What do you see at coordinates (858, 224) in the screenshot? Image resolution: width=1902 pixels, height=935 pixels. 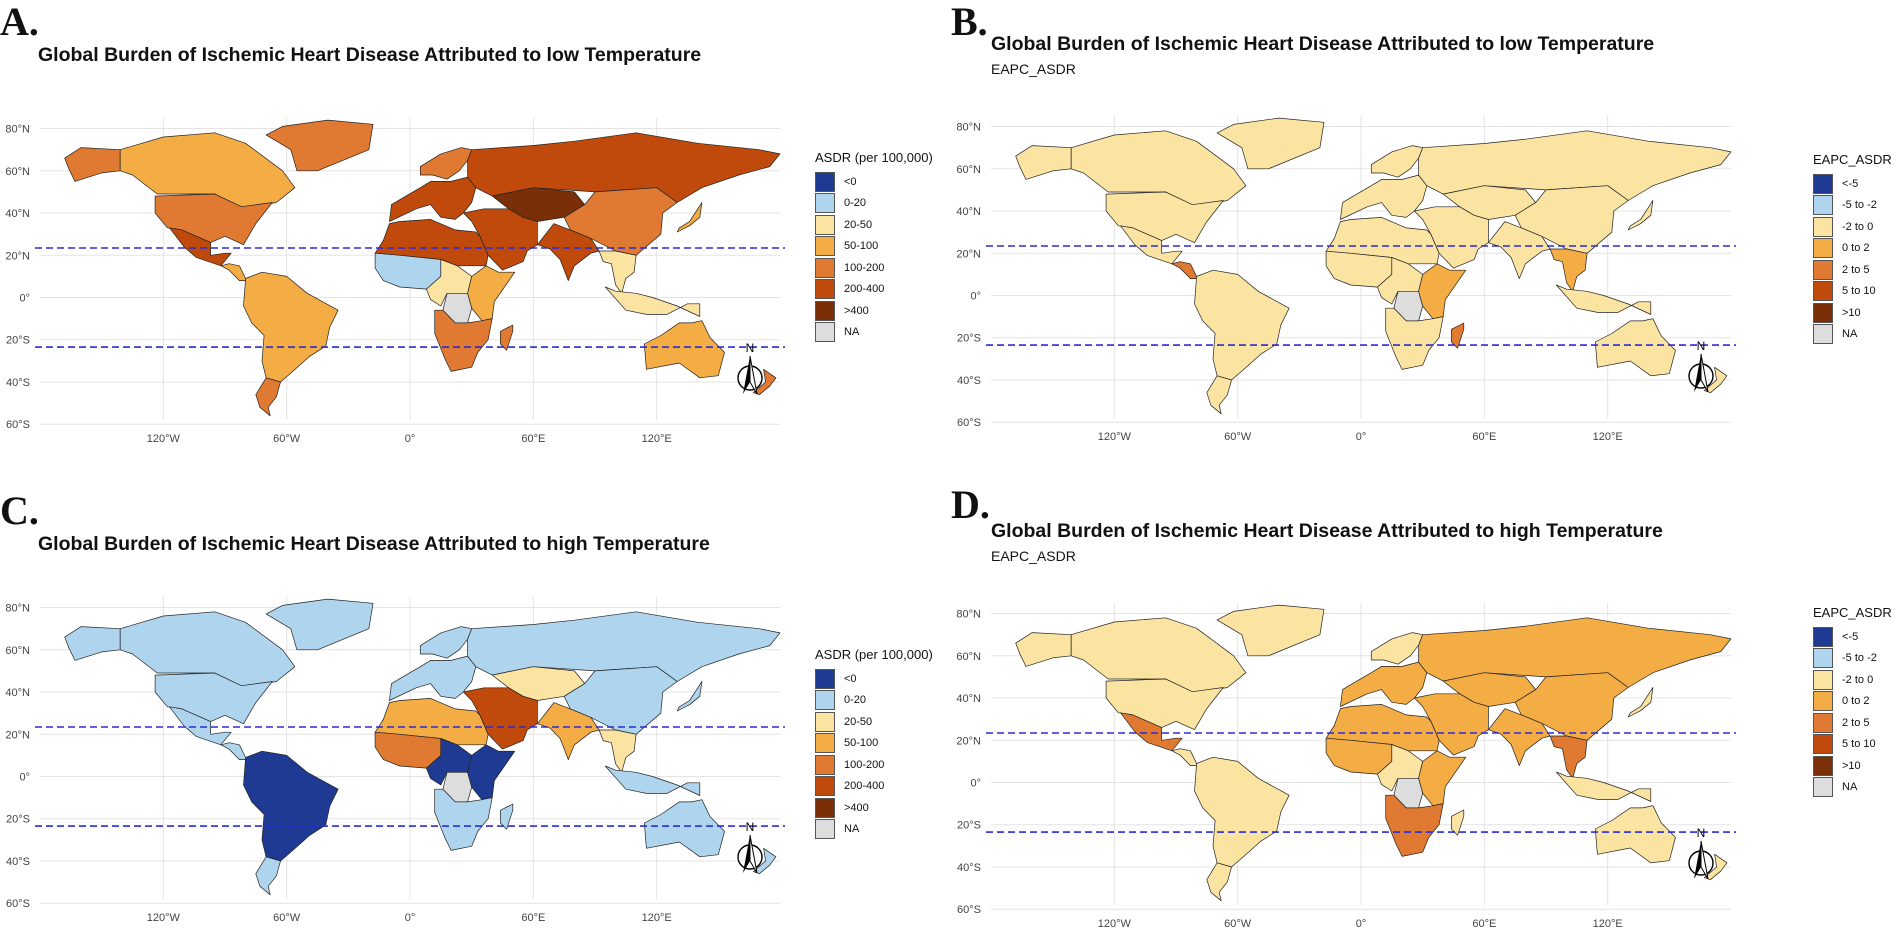 I see `legend-label: 20-50` at bounding box center [858, 224].